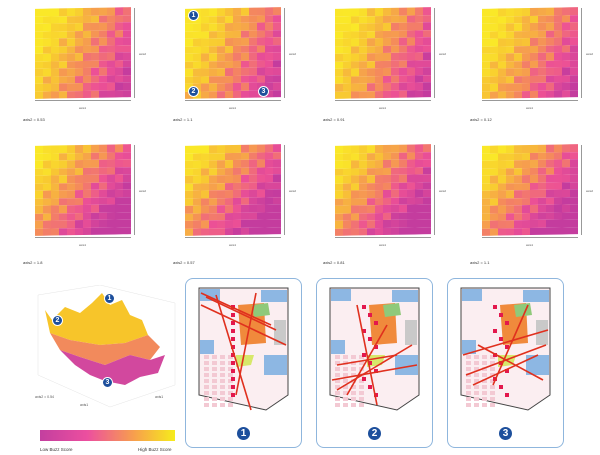  Describe the element at coordinates (590, 191) in the screenshot. I see `y-axis-label: axis2` at that location.